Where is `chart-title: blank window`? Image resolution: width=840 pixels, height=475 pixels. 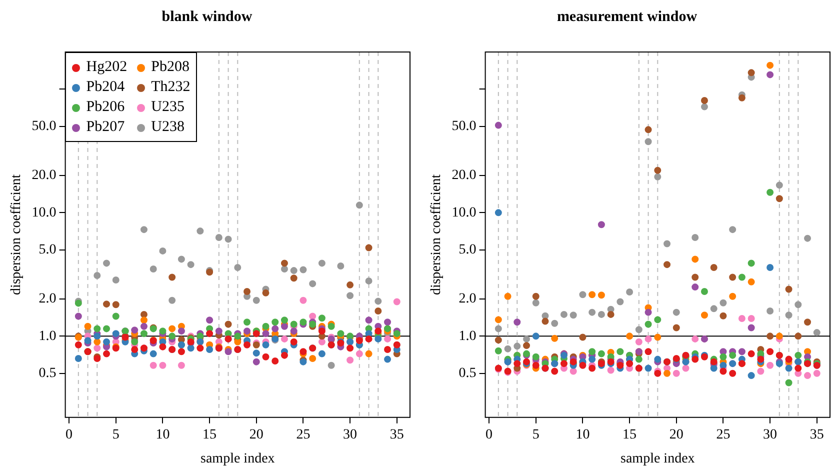 chart-title: blank window is located at coordinates (207, 16).